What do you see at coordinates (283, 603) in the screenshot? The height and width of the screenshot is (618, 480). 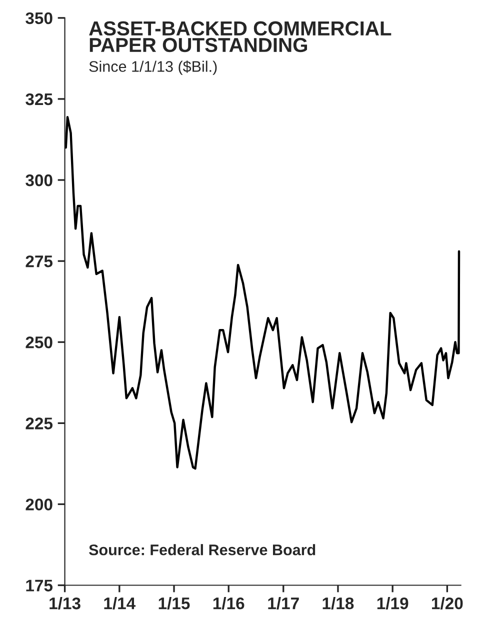 I see `x-tick-label: 1/17` at bounding box center [283, 603].